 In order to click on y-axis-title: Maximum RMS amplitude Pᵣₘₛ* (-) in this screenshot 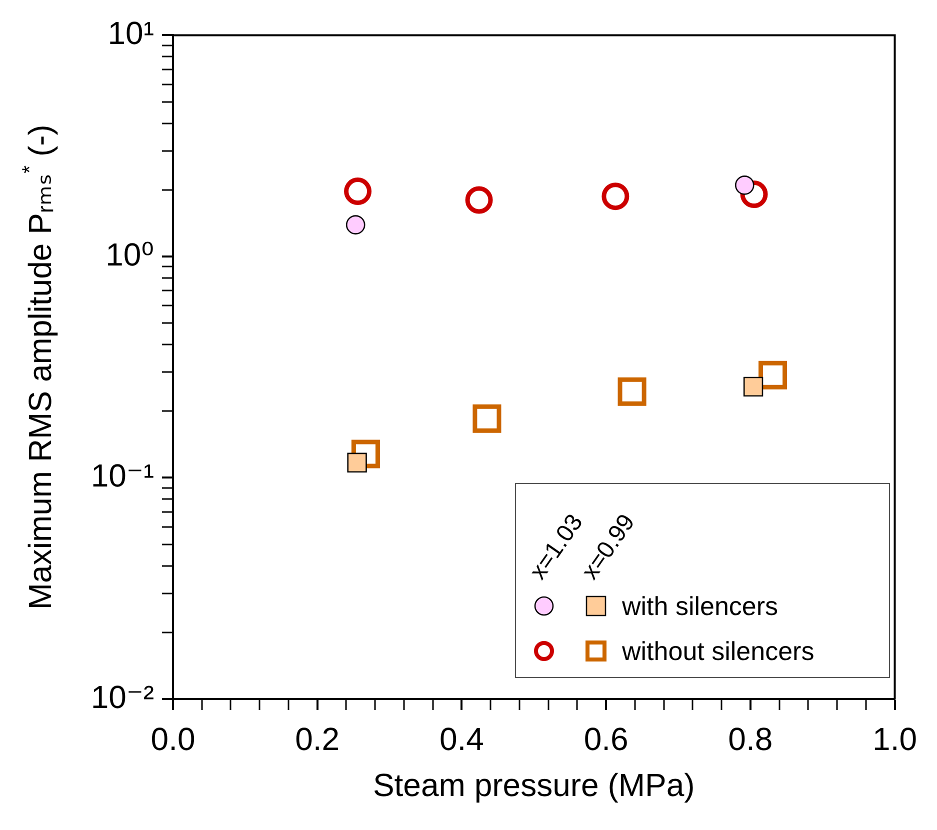, I will do `click(38, 367)`.